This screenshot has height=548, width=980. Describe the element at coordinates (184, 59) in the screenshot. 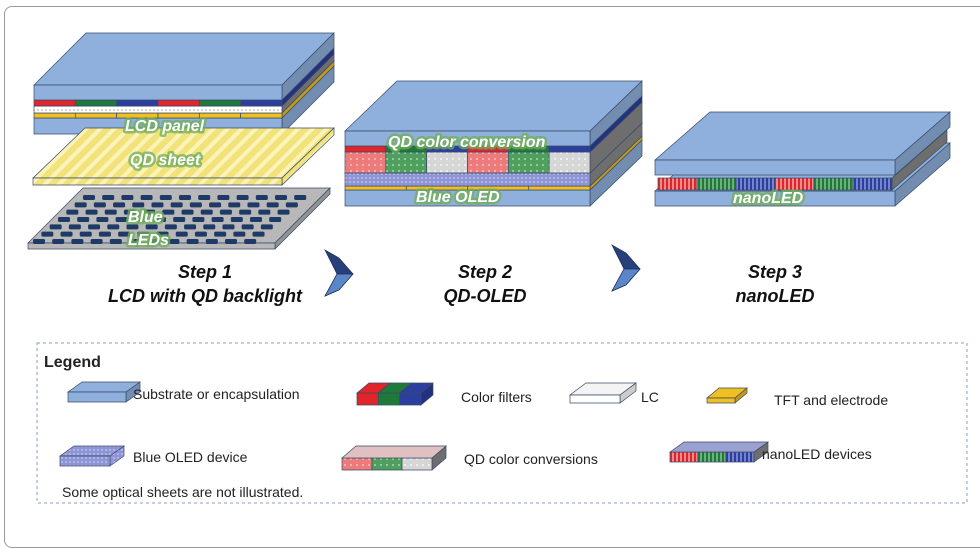

I see `lcd-top-substrate-top` at that location.